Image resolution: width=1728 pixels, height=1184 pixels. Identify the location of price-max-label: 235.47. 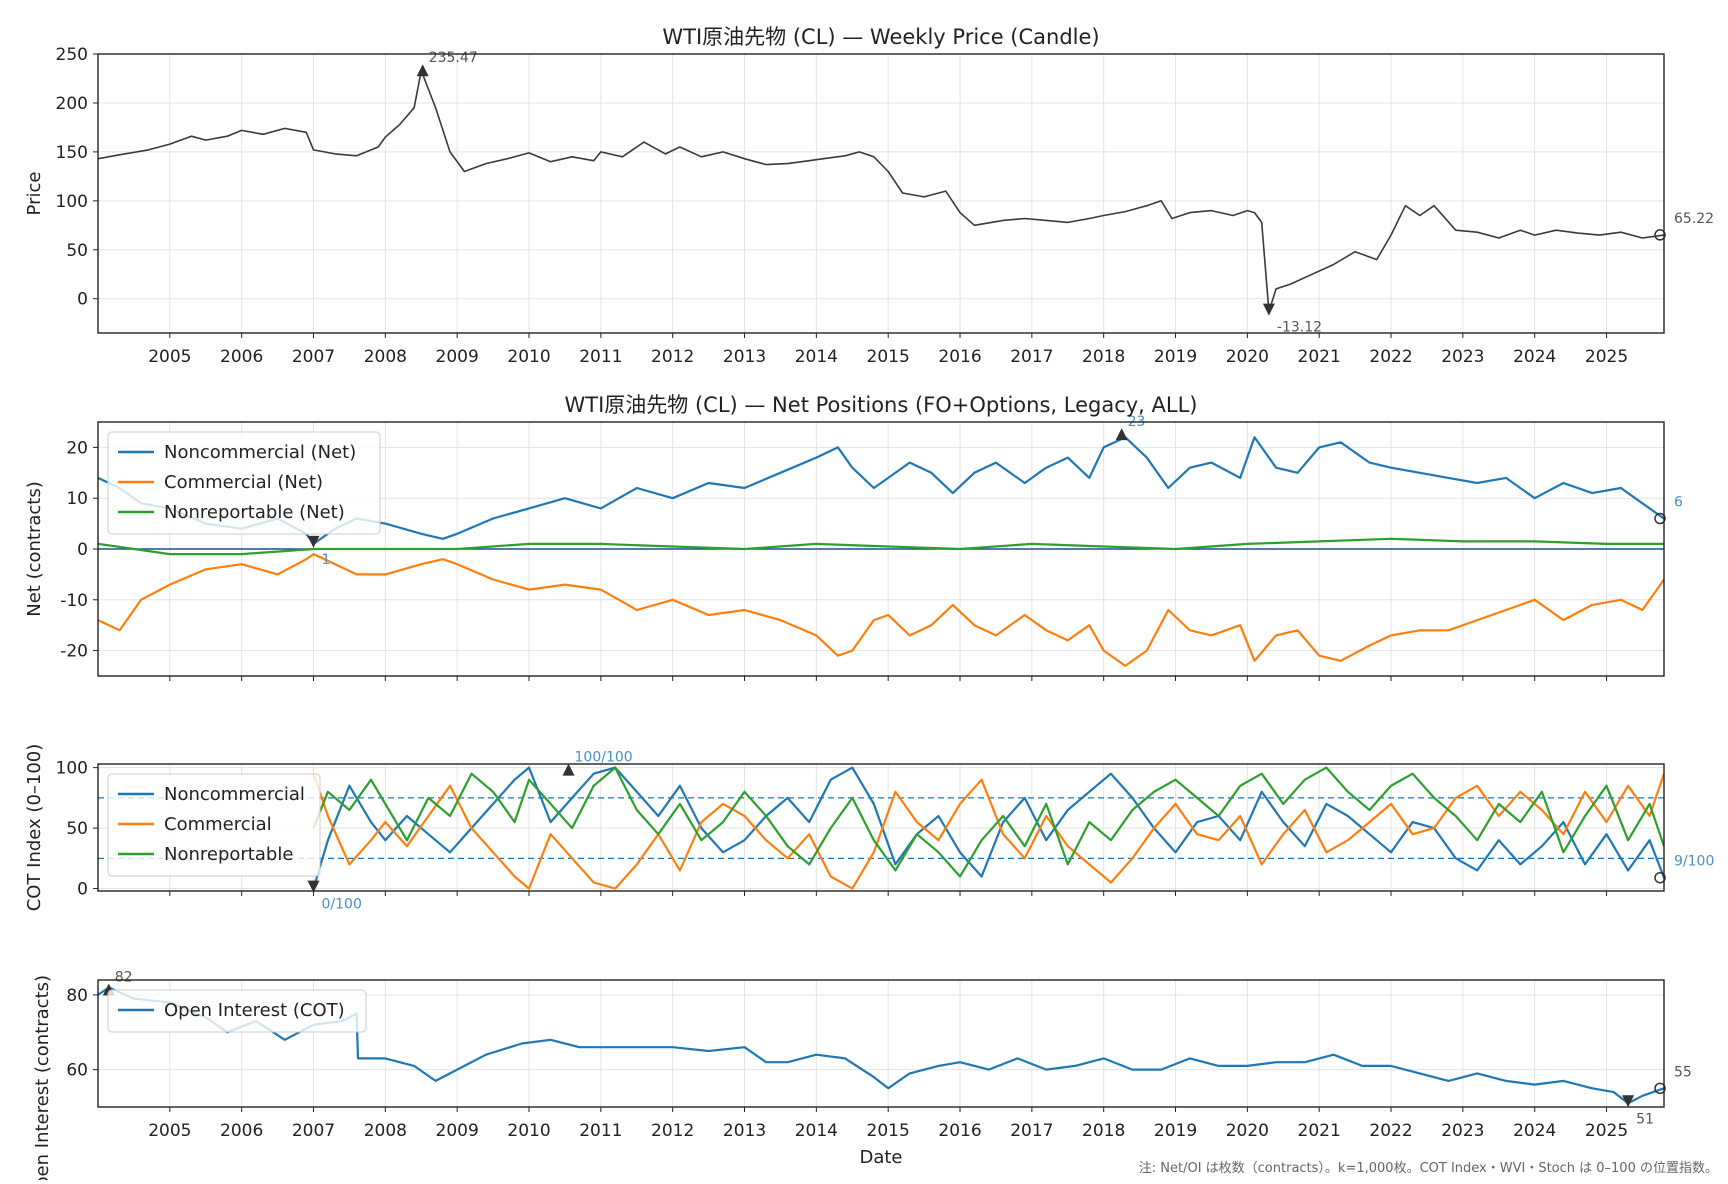
(453, 58).